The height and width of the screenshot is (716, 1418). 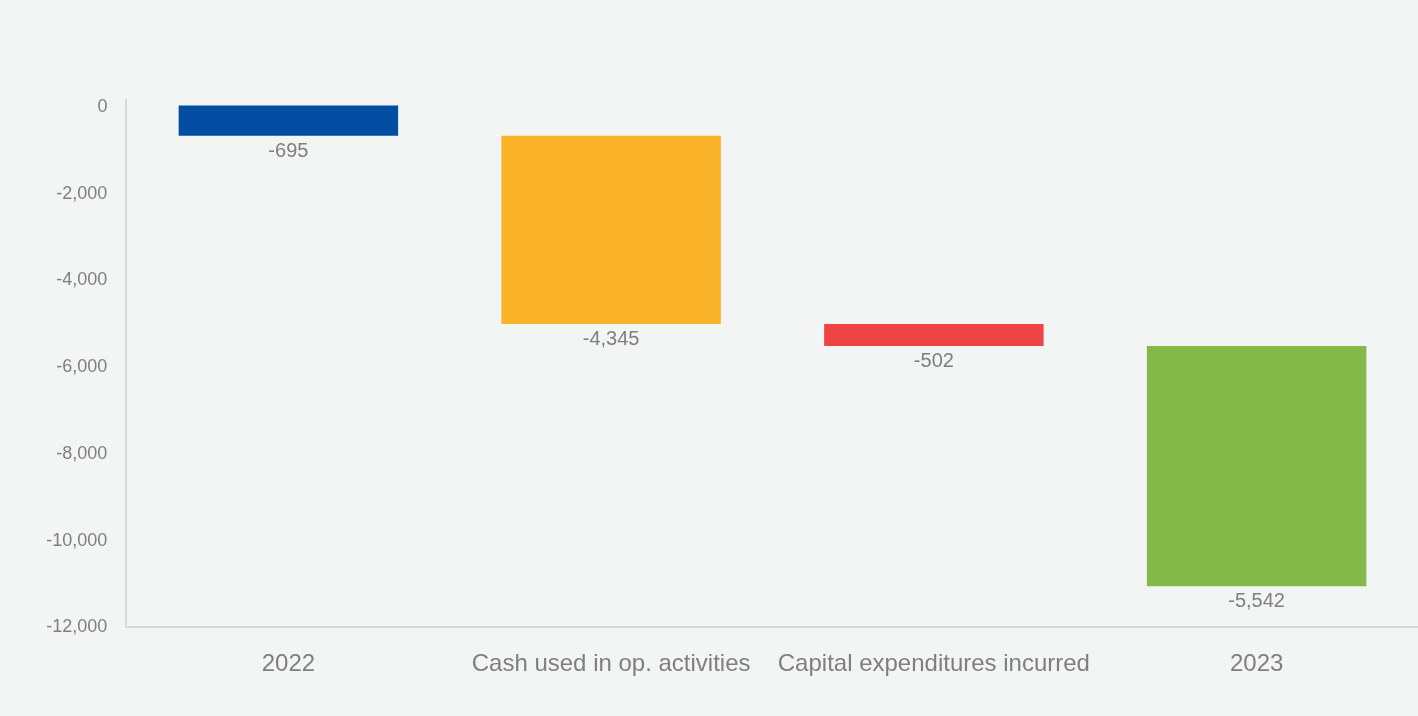 I want to click on y-tick-label: -6,000, so click(x=82, y=366).